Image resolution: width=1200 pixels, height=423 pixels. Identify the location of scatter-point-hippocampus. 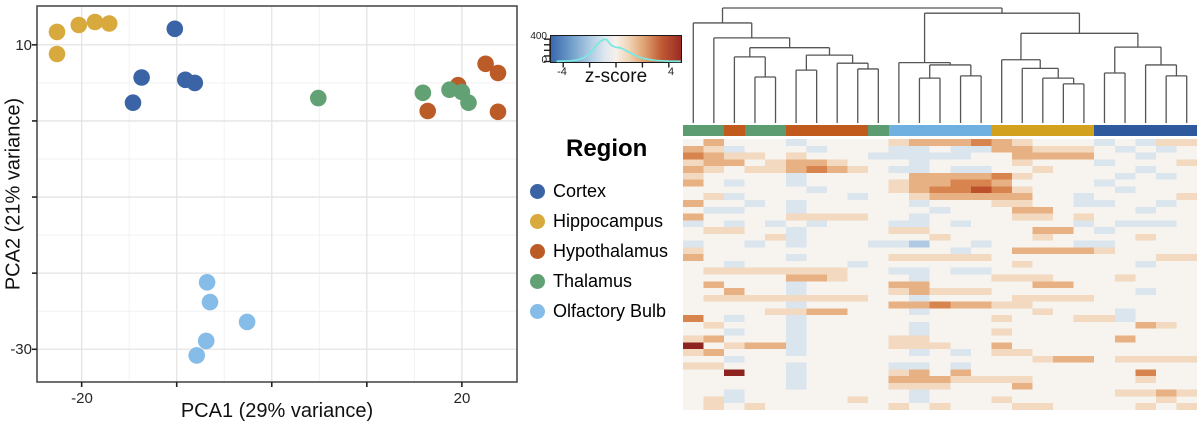
(109, 23).